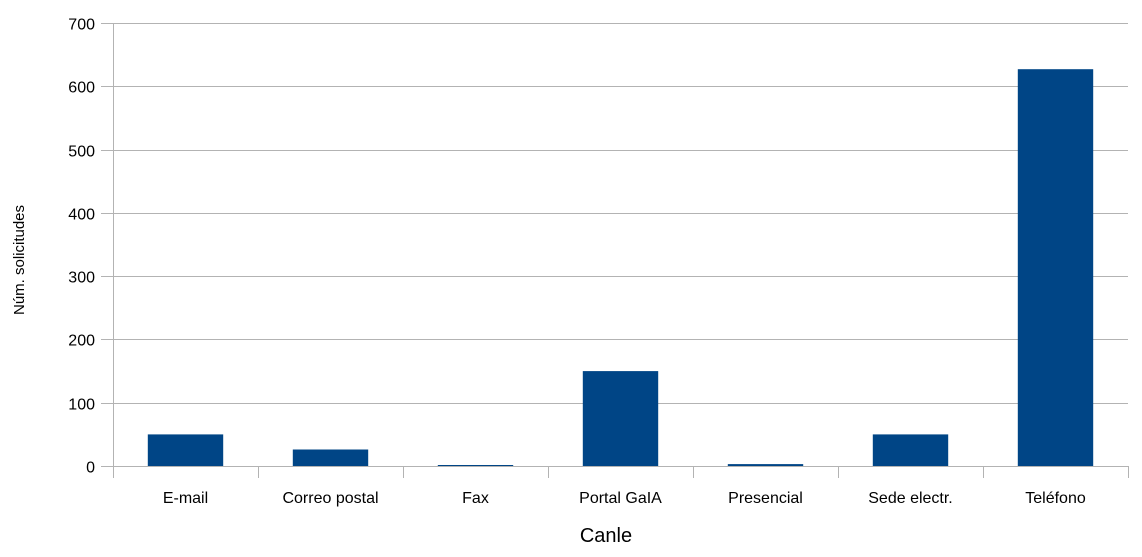 This screenshot has height=557, width=1142. I want to click on x-tick-label-e-mail: E-mail, so click(185, 498).